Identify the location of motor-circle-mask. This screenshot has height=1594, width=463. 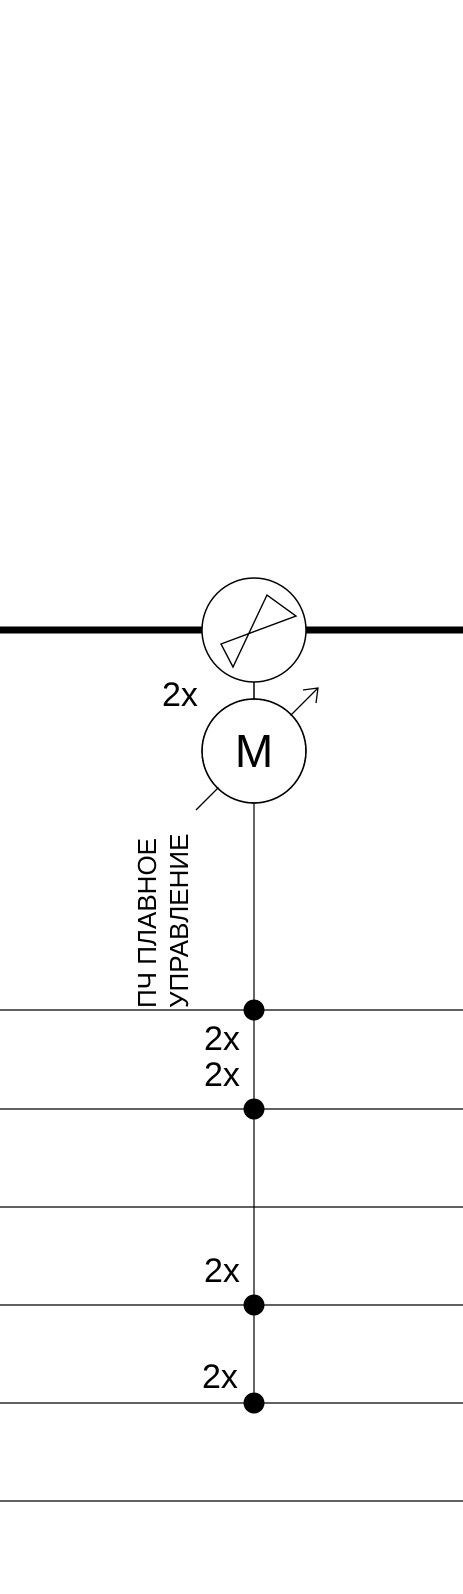
(254, 751).